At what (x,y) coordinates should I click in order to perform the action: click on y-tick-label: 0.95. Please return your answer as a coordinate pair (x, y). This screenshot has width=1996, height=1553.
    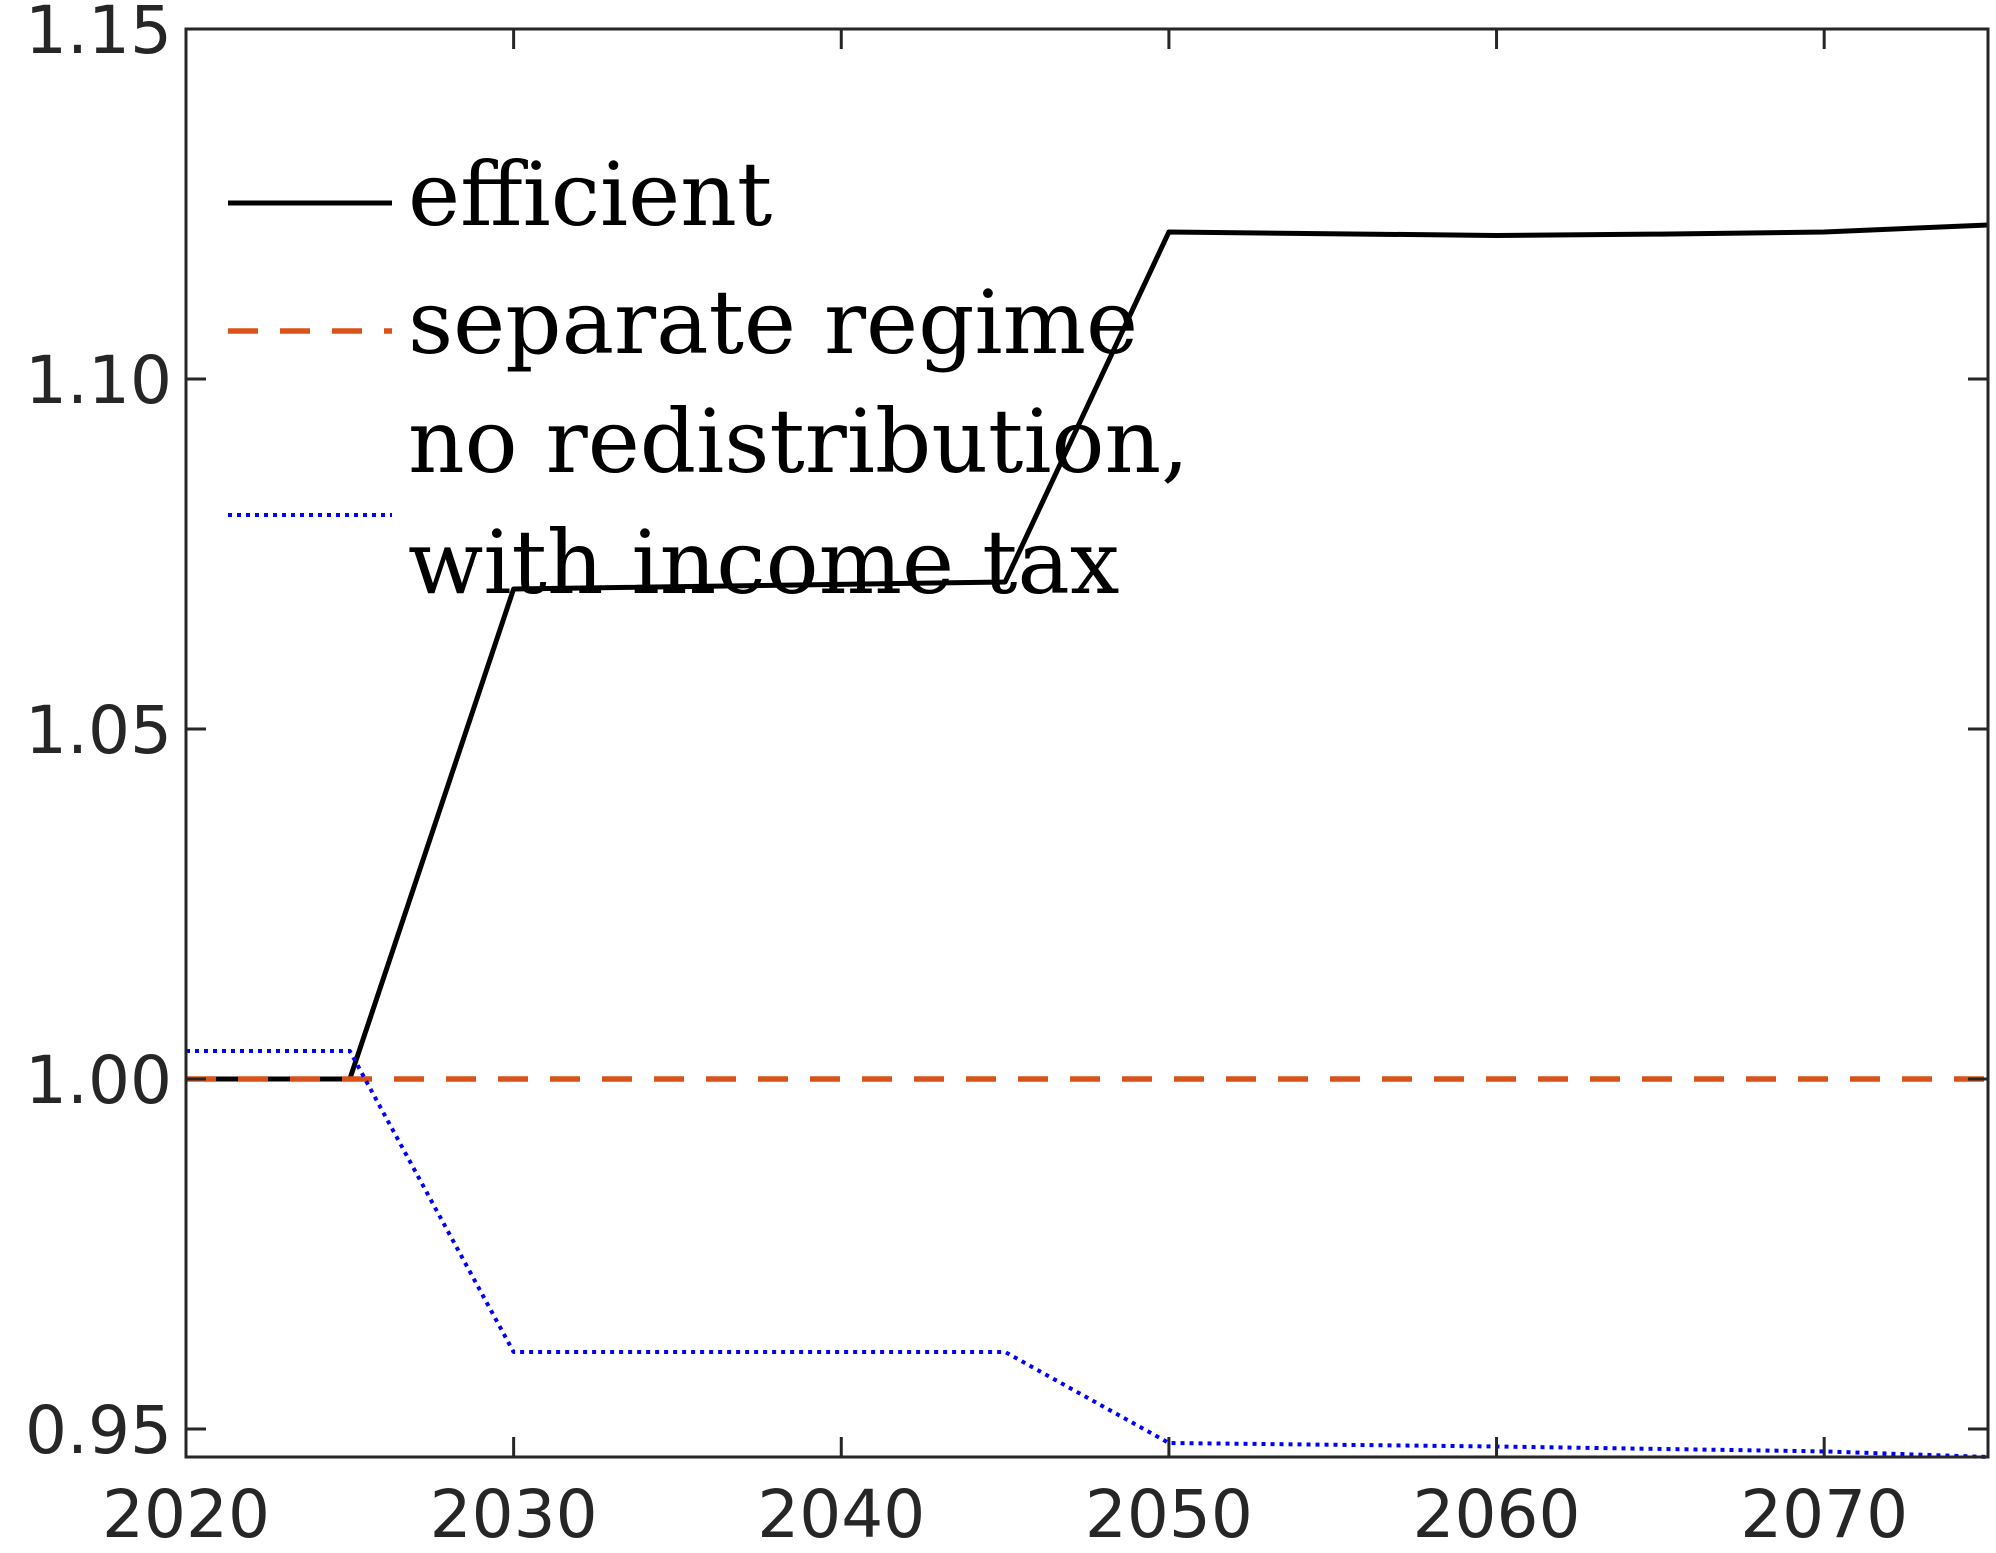
    Looking at the image, I should click on (98, 1430).